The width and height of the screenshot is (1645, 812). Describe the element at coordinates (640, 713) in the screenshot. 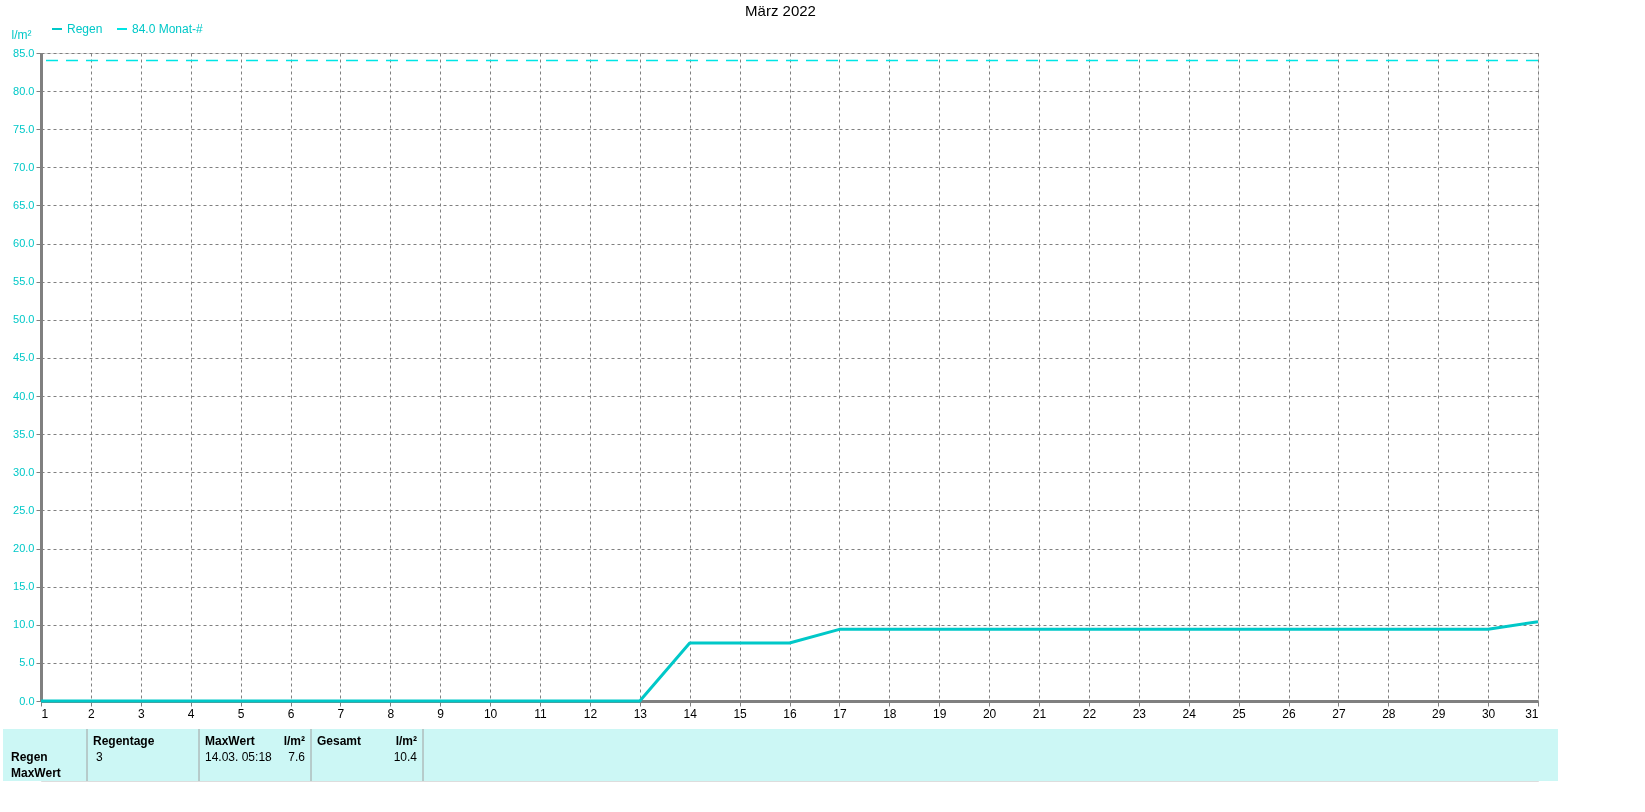

I see `x-tick-label: 13` at that location.